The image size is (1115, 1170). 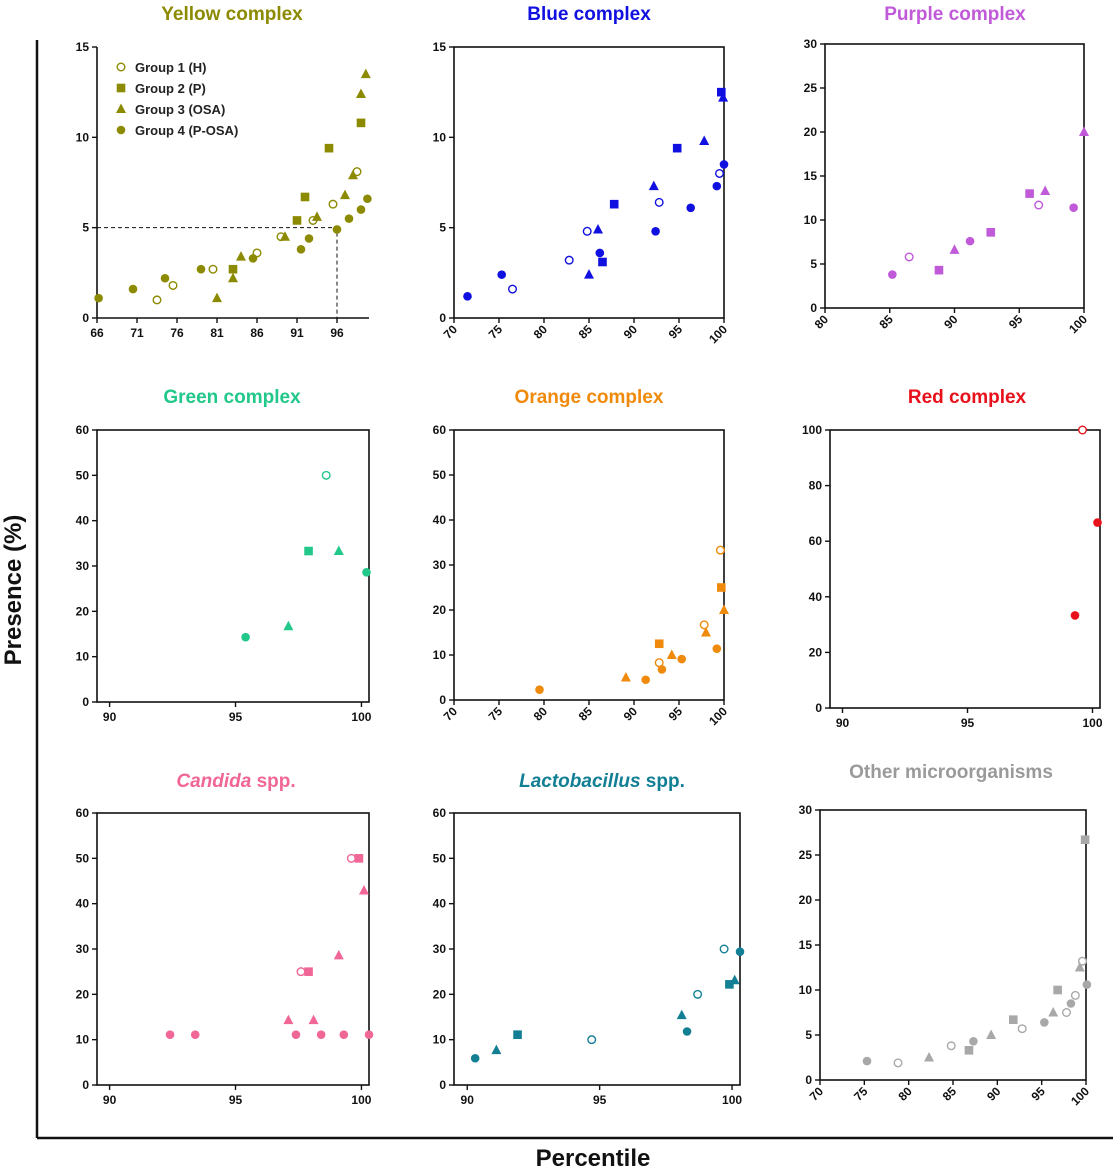 What do you see at coordinates (213, 781) in the screenshot?
I see `panel-title-italic: Candida` at bounding box center [213, 781].